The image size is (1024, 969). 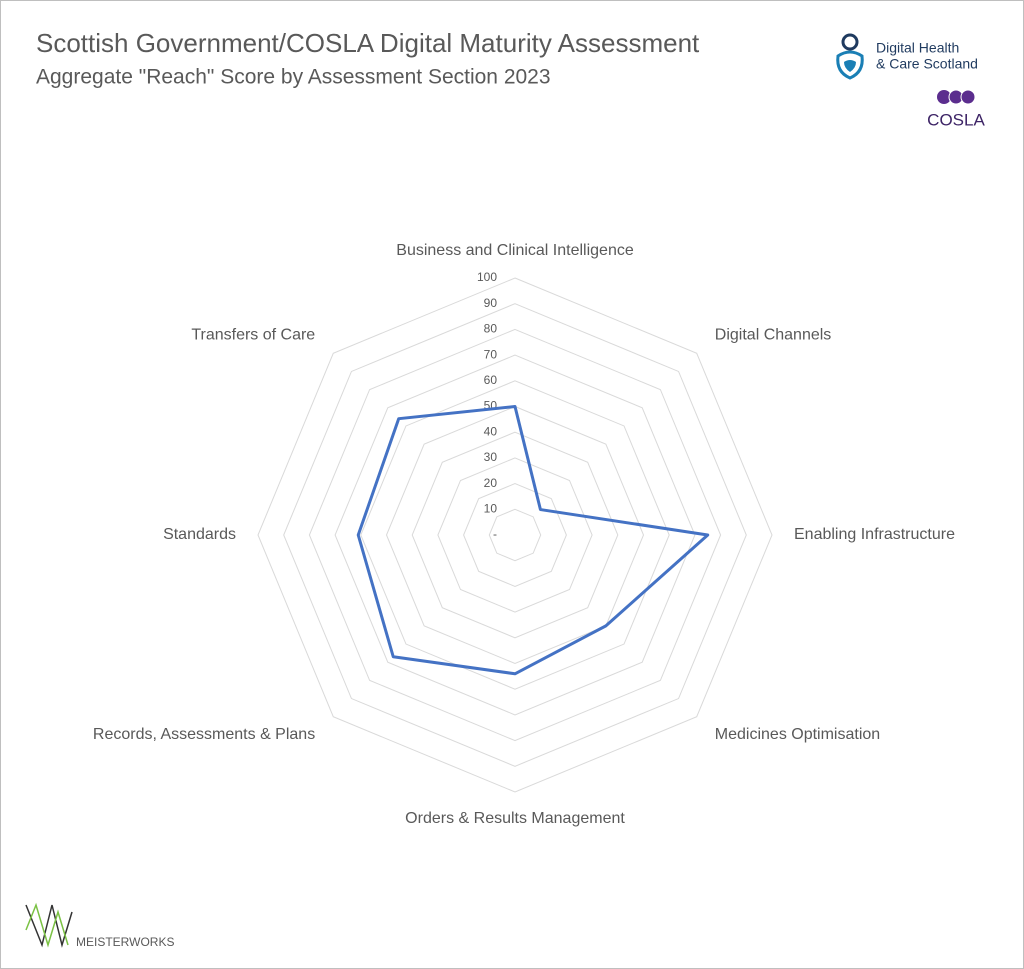 What do you see at coordinates (491, 329) in the screenshot?
I see `r-tick-label: 80` at bounding box center [491, 329].